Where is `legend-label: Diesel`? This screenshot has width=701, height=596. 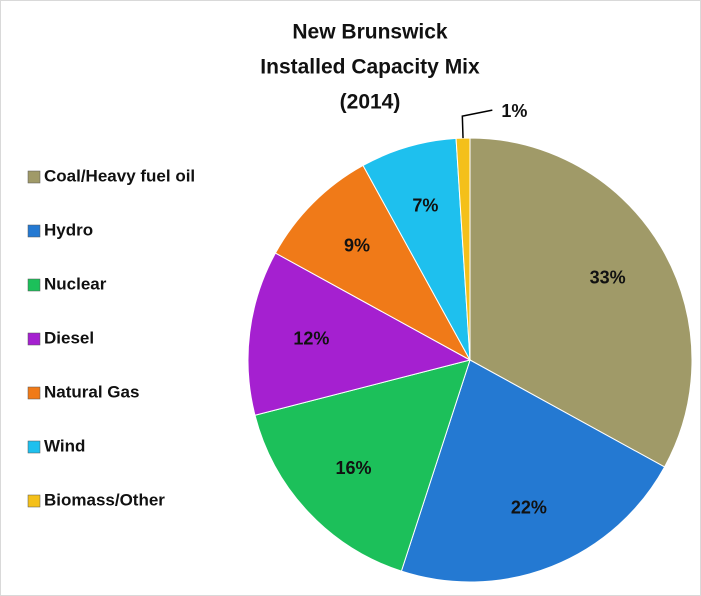
legend-label: Diesel is located at coordinates (69, 337).